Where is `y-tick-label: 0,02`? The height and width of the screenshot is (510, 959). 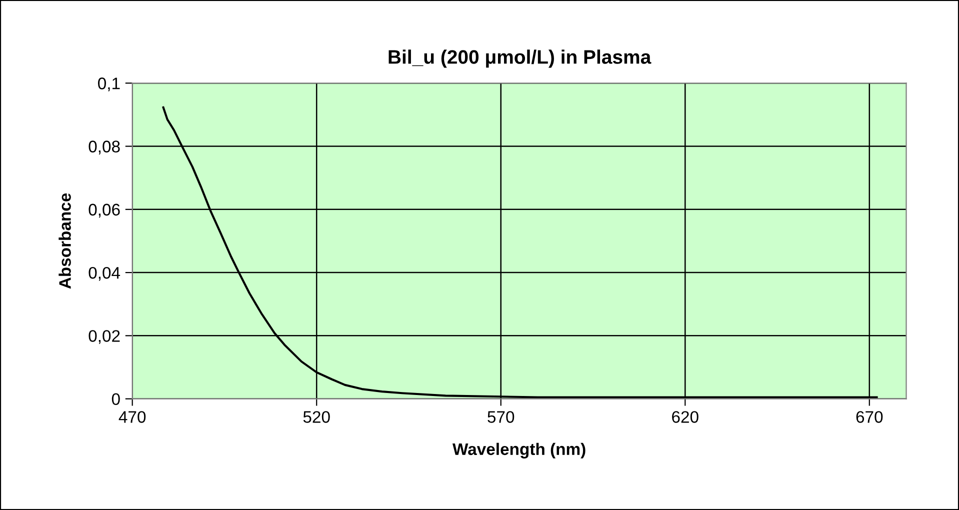
y-tick-label: 0,02 is located at coordinates (104, 337).